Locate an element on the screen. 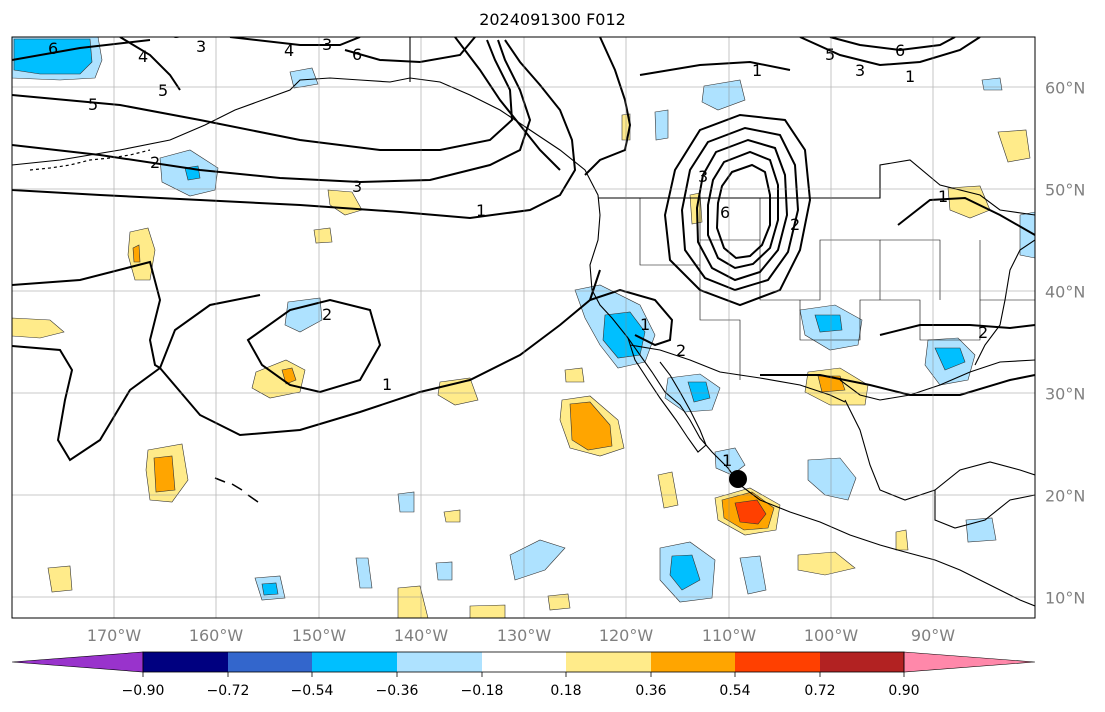 This screenshot has width=1105, height=712. pos-blob-s3 is located at coordinates (60, 579).